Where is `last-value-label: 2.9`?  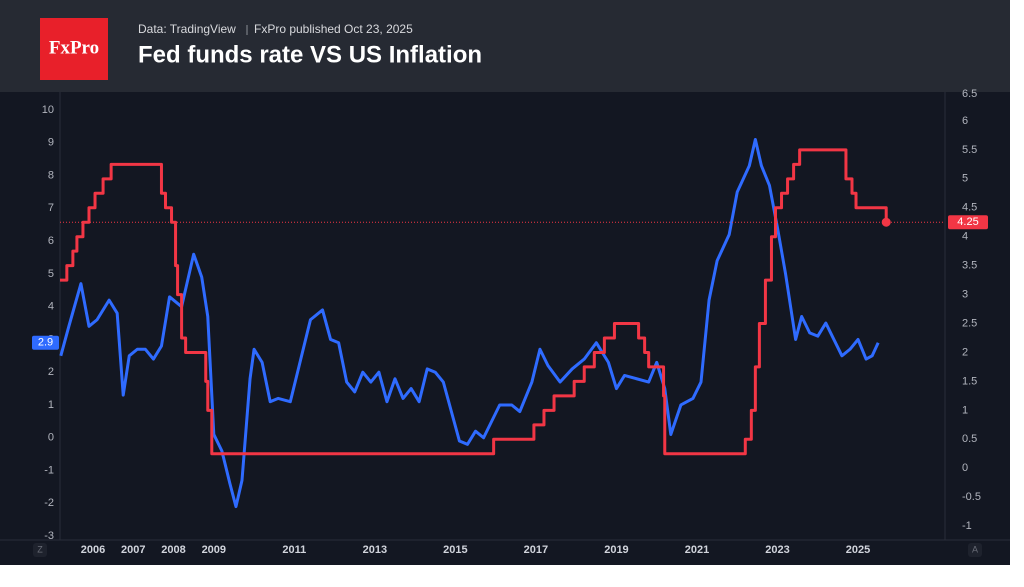 last-value-label: 2.9 is located at coordinates (45, 343).